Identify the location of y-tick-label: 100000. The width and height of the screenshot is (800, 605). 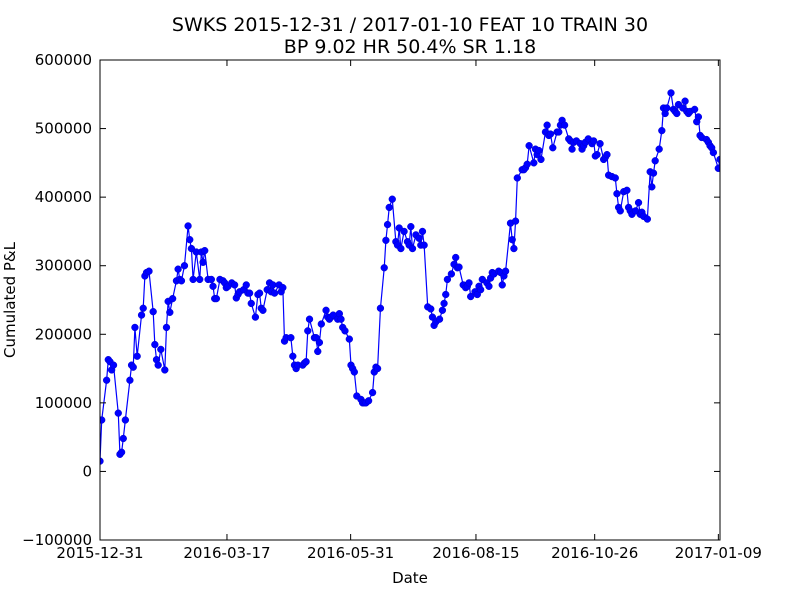
(63, 403).